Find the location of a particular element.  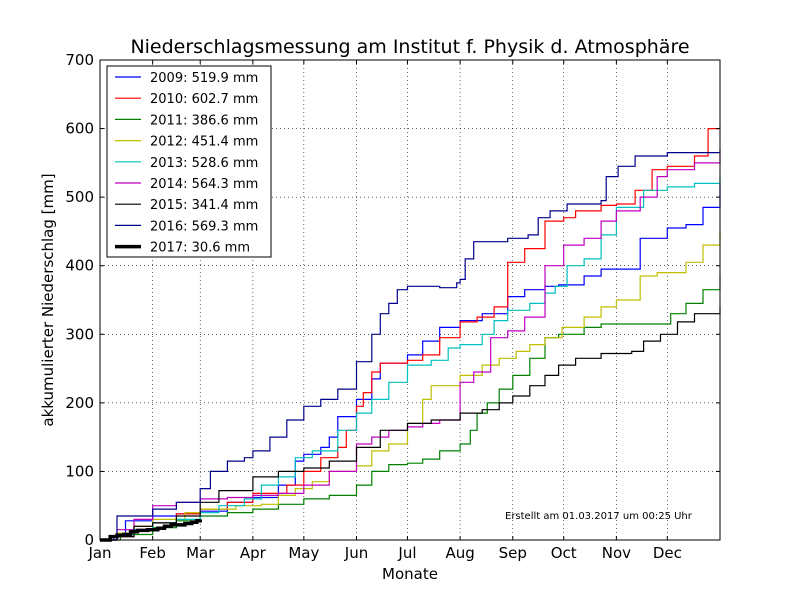

creation-note: Erstellt am 01.03.2017 um 00:25 Uhr is located at coordinates (599, 516).